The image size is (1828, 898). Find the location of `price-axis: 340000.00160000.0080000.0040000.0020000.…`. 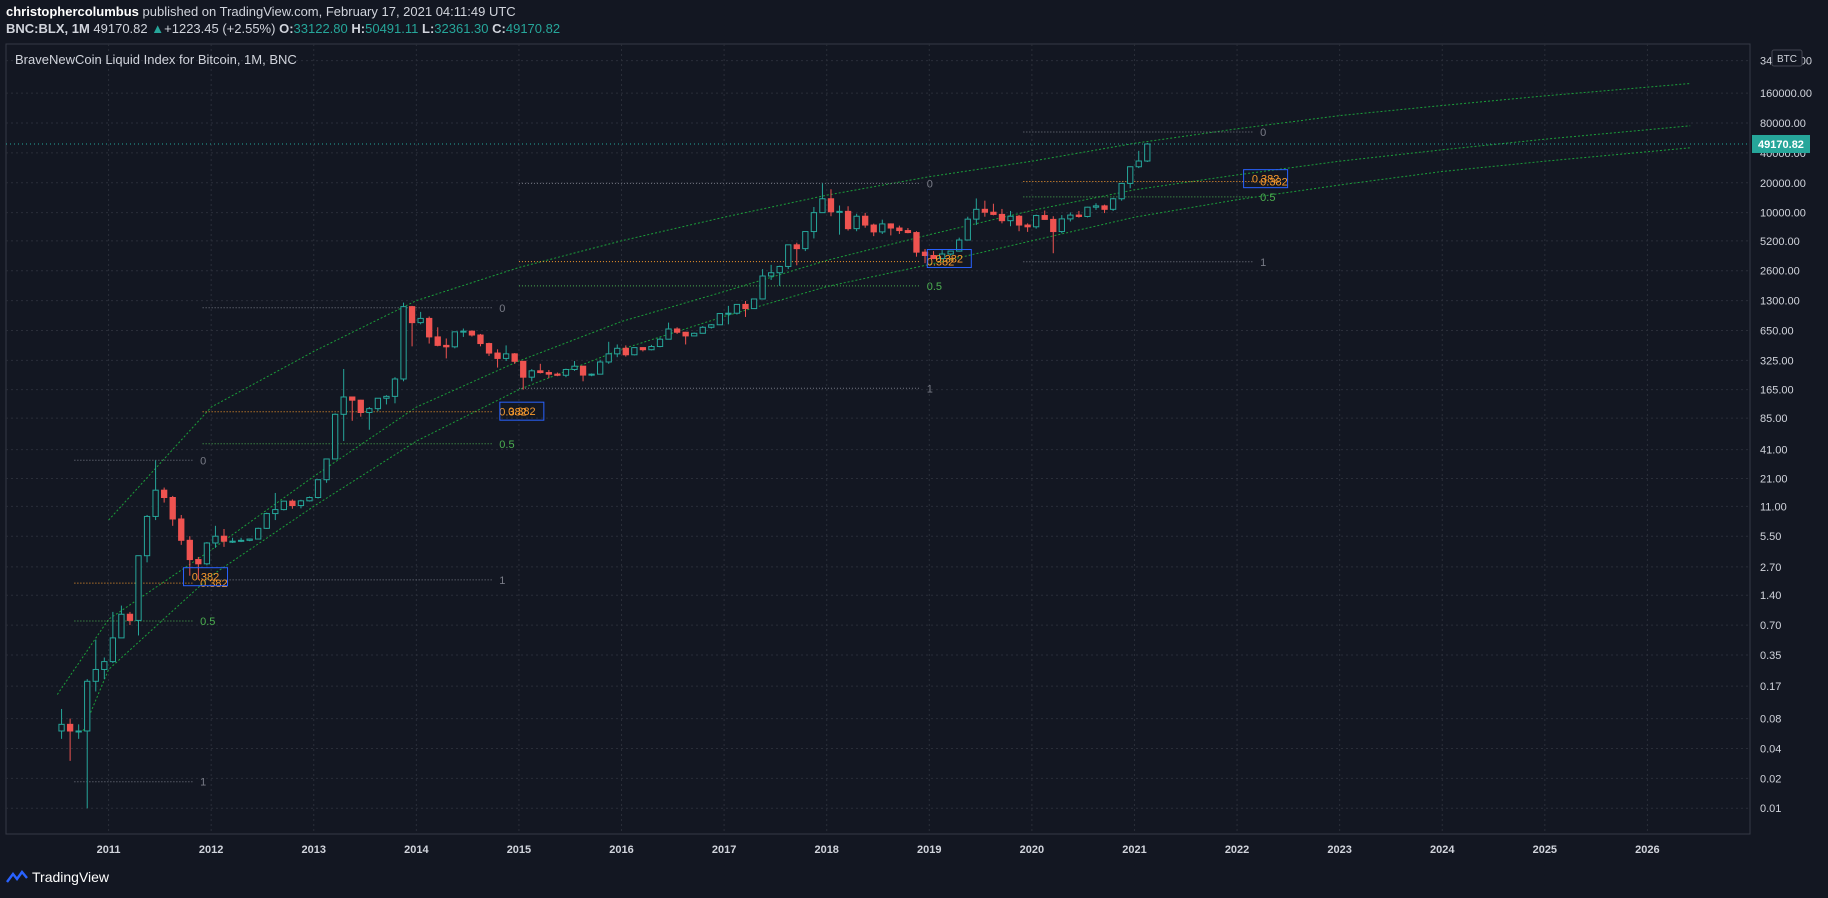

price-axis: 340000.00160000.0080000.0040000.0020000.… is located at coordinates (1786, 436).